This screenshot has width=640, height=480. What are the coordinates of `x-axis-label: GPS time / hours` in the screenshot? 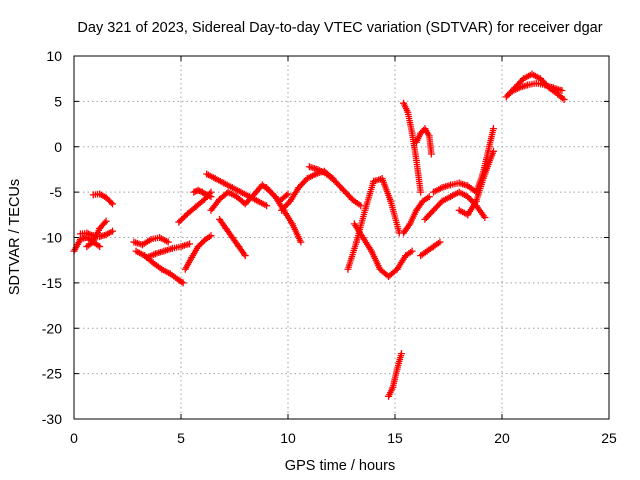 It's located at (340, 466).